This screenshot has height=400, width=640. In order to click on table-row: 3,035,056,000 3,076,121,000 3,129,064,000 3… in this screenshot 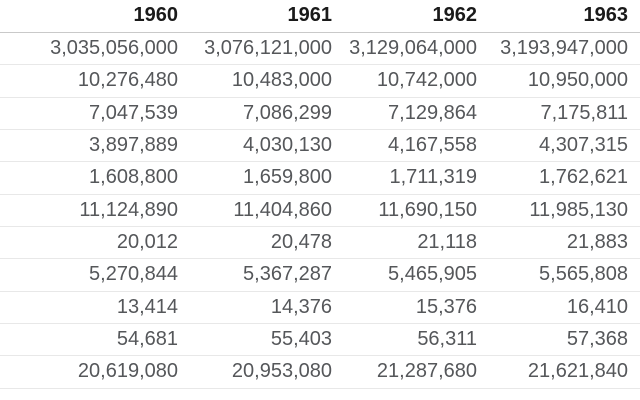, I will do `click(320, 49)`.